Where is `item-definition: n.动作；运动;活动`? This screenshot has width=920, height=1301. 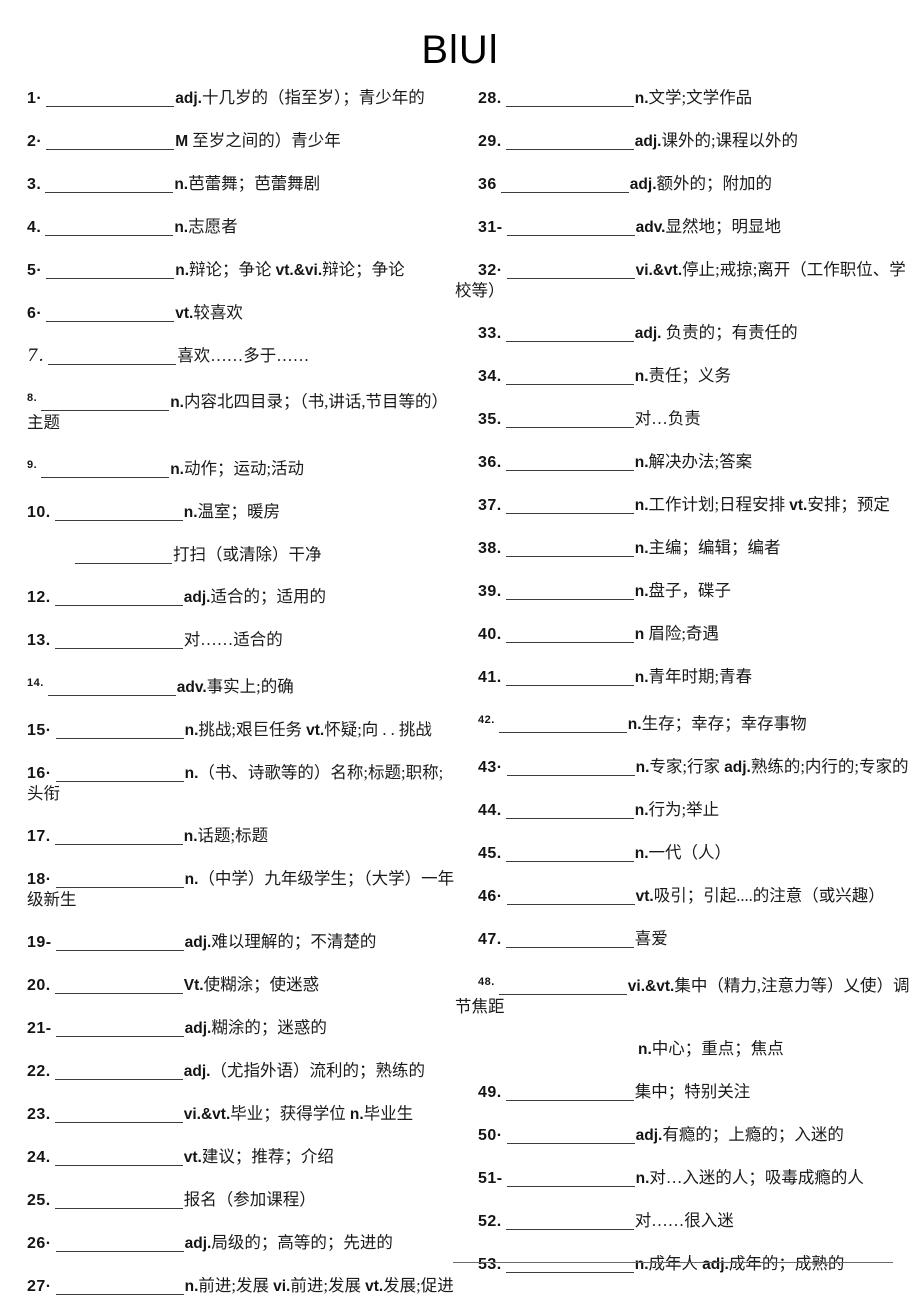
item-definition: n.动作；运动;活动 is located at coordinates (237, 468).